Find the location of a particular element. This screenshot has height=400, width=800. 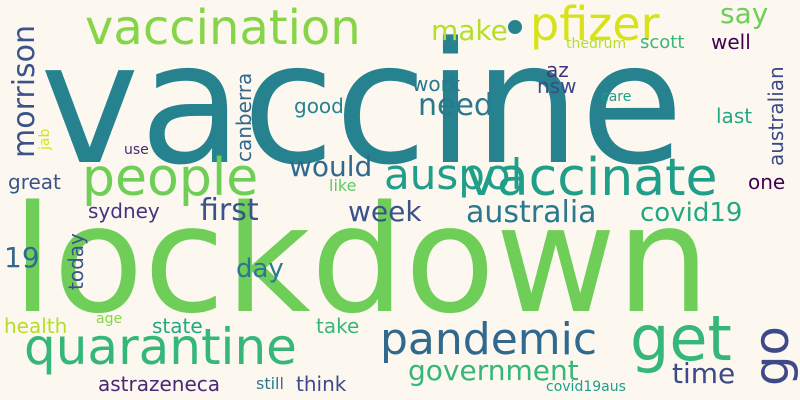

word-time: time is located at coordinates (704, 373).